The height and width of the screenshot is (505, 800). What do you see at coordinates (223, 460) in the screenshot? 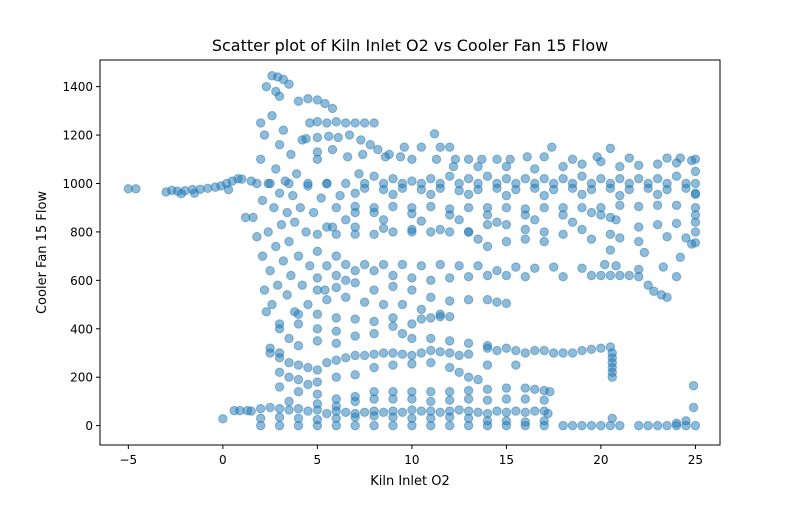
I see `x-tick-label: 0` at bounding box center [223, 460].